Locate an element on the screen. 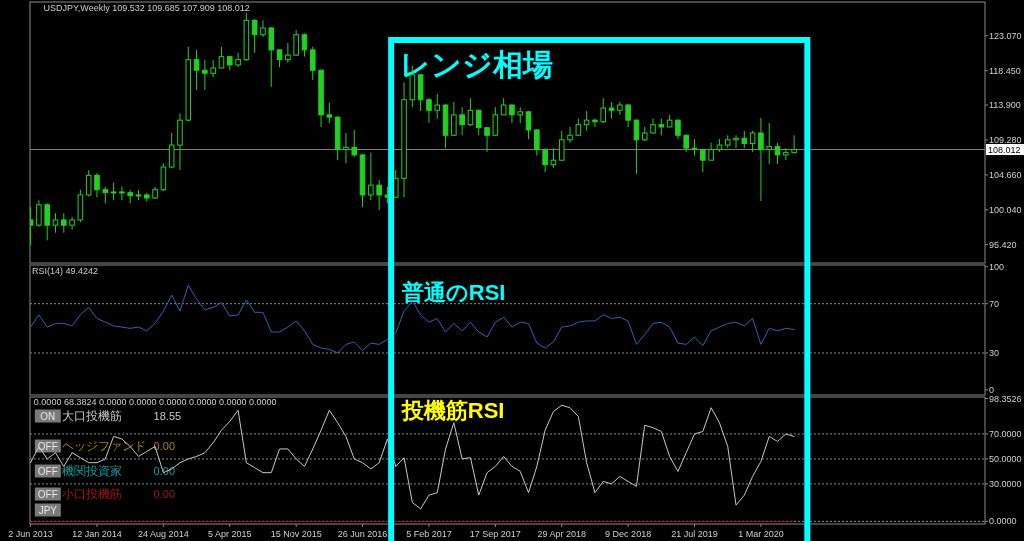  y-tick-label: 50.0000 is located at coordinates (1005, 458).